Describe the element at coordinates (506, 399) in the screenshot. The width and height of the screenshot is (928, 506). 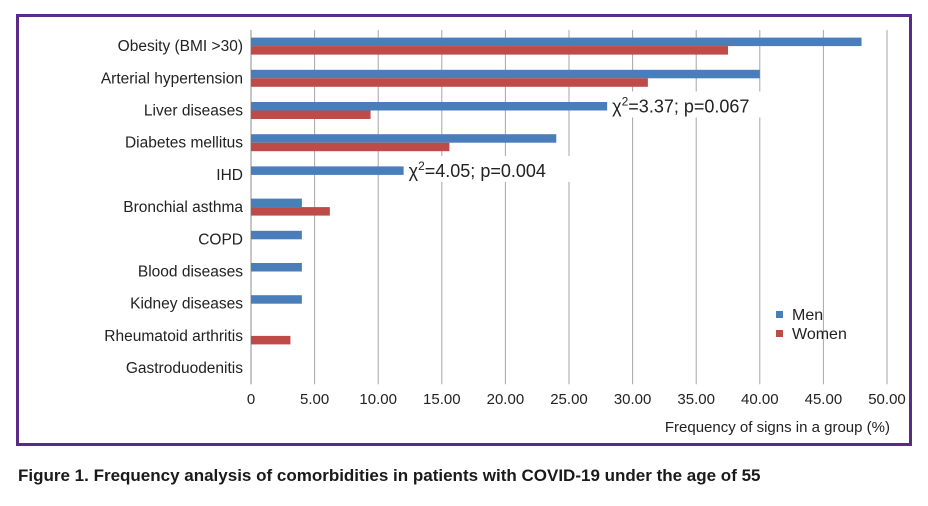
I see `x-tick-label: 20.00` at that location.